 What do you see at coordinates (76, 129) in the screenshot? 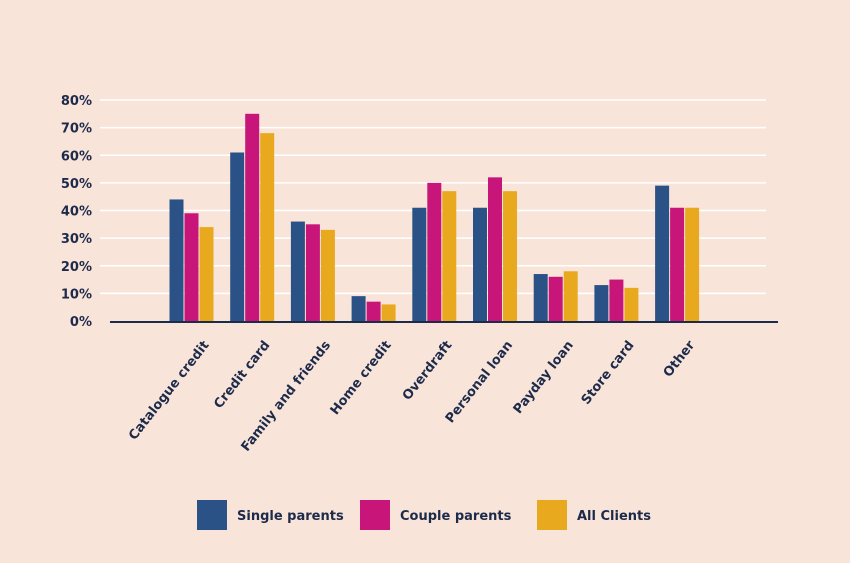
I see `y-tick-label: 70%` at bounding box center [76, 129].